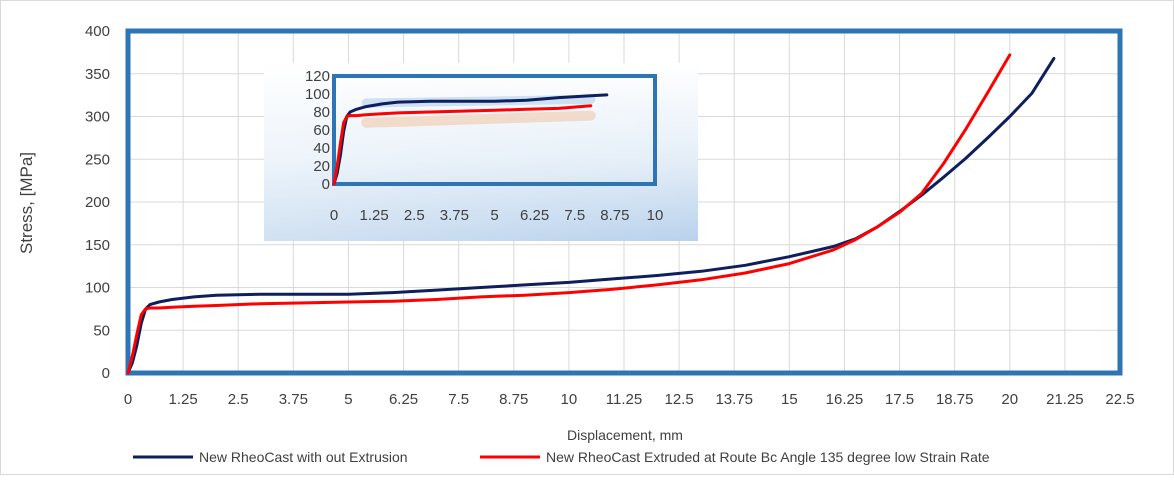  What do you see at coordinates (458, 399) in the screenshot?
I see `x-tick-label: 7.5` at bounding box center [458, 399].